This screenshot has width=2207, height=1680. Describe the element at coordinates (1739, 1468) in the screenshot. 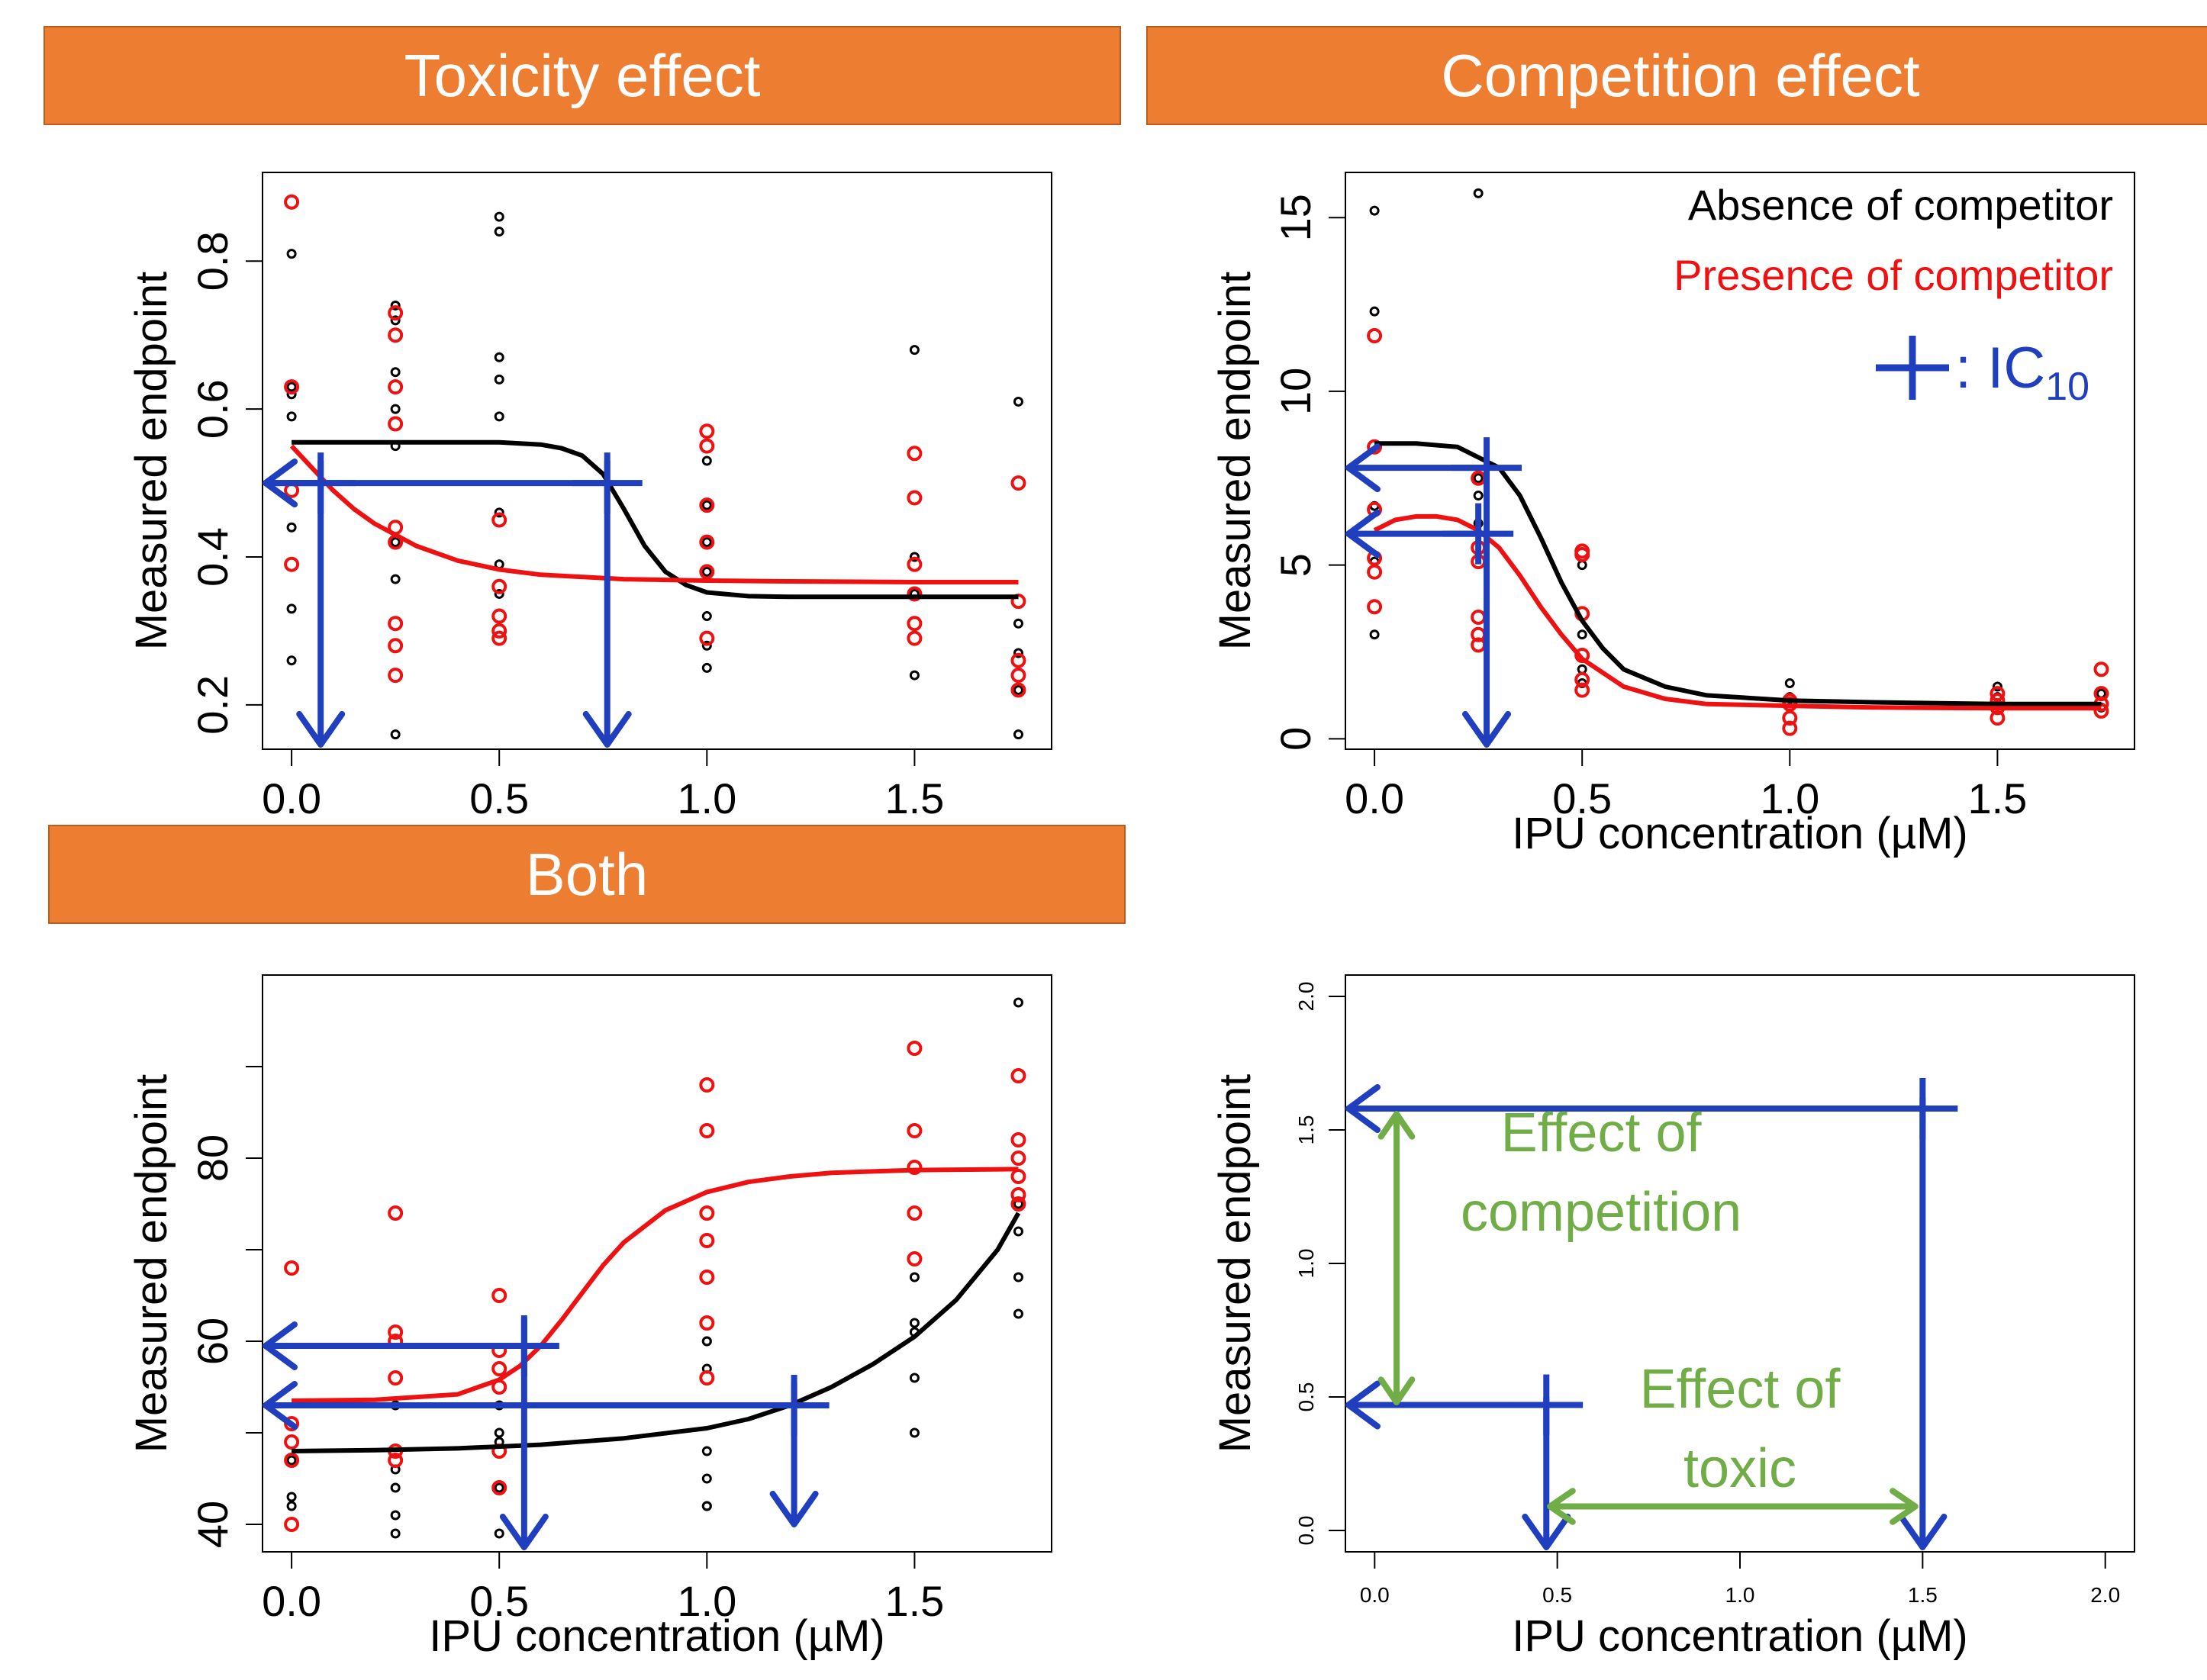

I see `effect-label: toxic` at that location.